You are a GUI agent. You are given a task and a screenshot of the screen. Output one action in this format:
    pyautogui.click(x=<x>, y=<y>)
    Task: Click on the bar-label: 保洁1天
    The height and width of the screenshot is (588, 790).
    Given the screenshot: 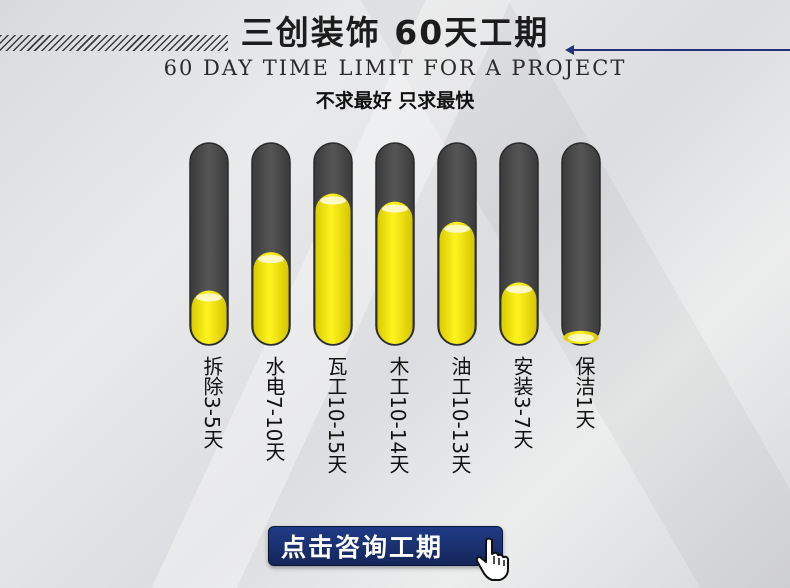 What is the action you would take?
    pyautogui.click(x=584, y=392)
    